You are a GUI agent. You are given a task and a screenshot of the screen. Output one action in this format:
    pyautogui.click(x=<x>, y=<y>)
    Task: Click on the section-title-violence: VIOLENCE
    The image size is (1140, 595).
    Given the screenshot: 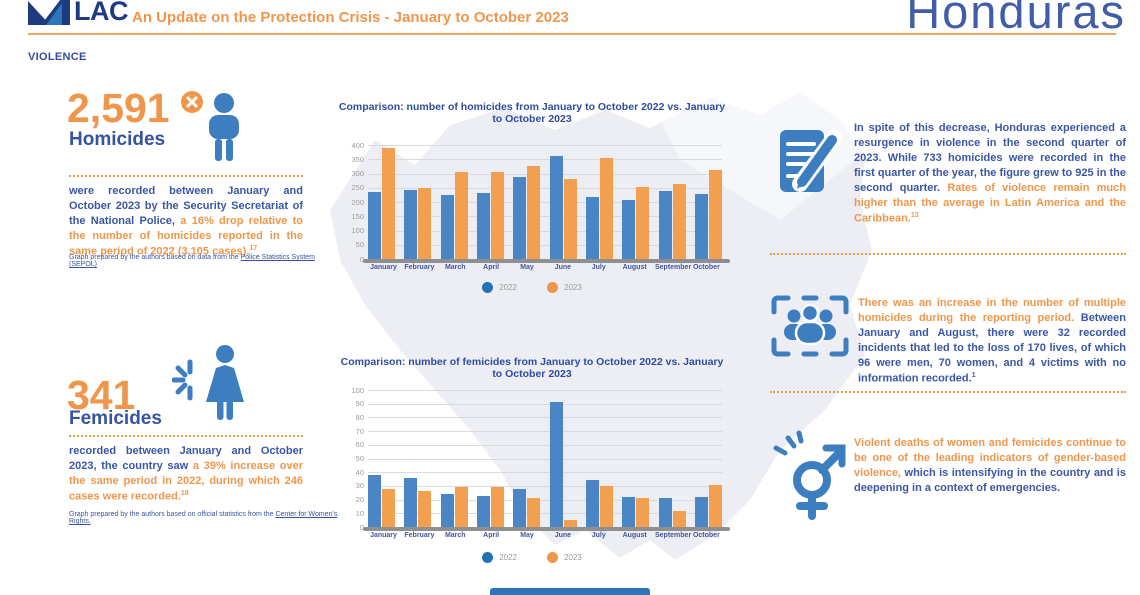 What is the action you would take?
    pyautogui.click(x=57, y=57)
    